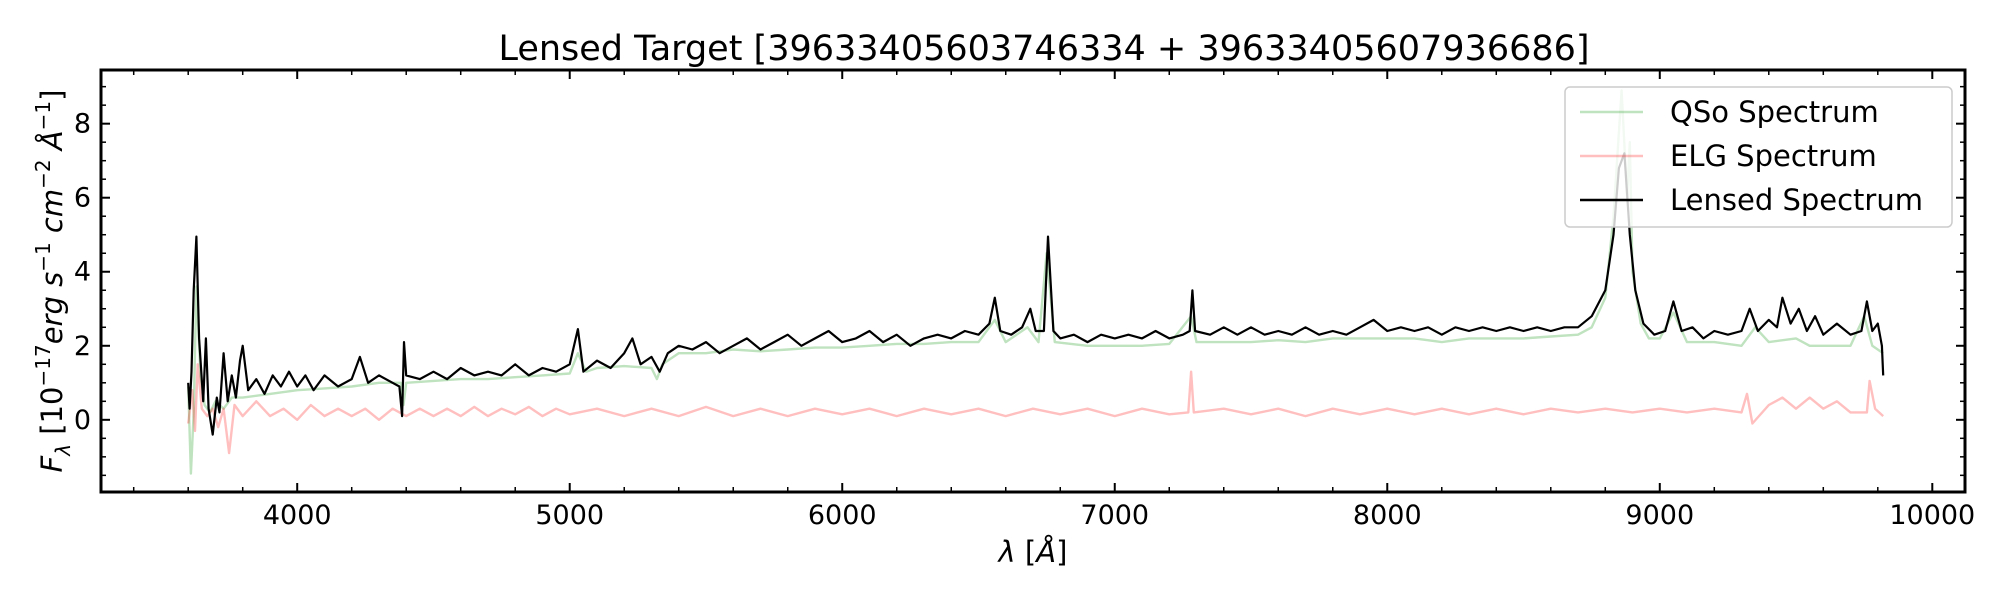 The height and width of the screenshot is (600, 2000). I want to click on x-tick-label: 5000, so click(569, 515).